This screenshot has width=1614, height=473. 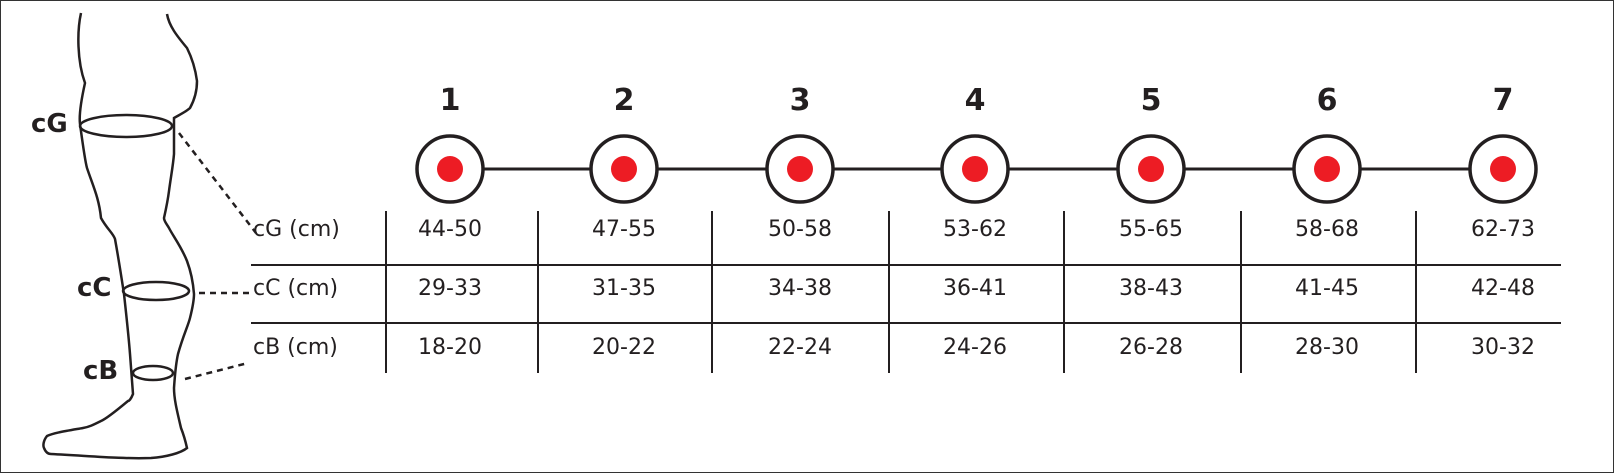 I want to click on table-cell: 22-24, so click(x=800, y=347).